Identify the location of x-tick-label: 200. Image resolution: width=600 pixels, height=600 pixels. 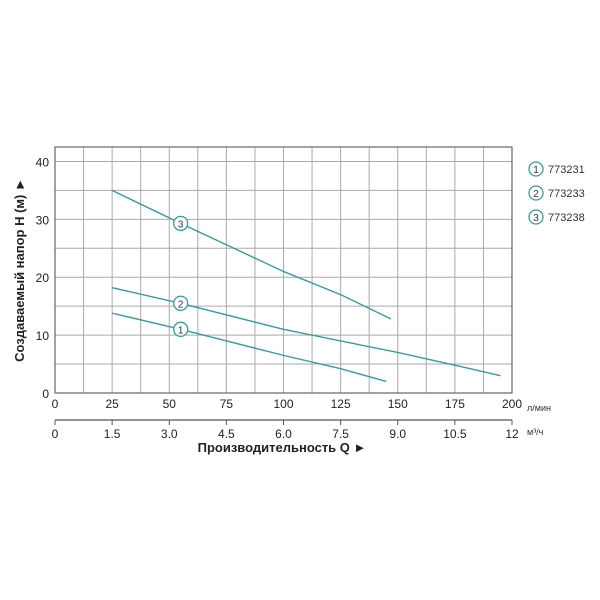
(512, 404).